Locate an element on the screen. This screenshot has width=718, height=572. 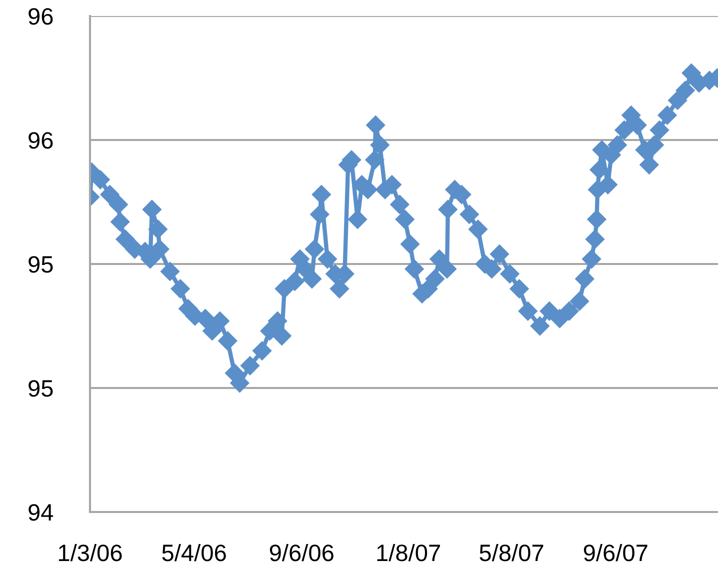
x-tick-label: 1/8/07 is located at coordinates (408, 553).